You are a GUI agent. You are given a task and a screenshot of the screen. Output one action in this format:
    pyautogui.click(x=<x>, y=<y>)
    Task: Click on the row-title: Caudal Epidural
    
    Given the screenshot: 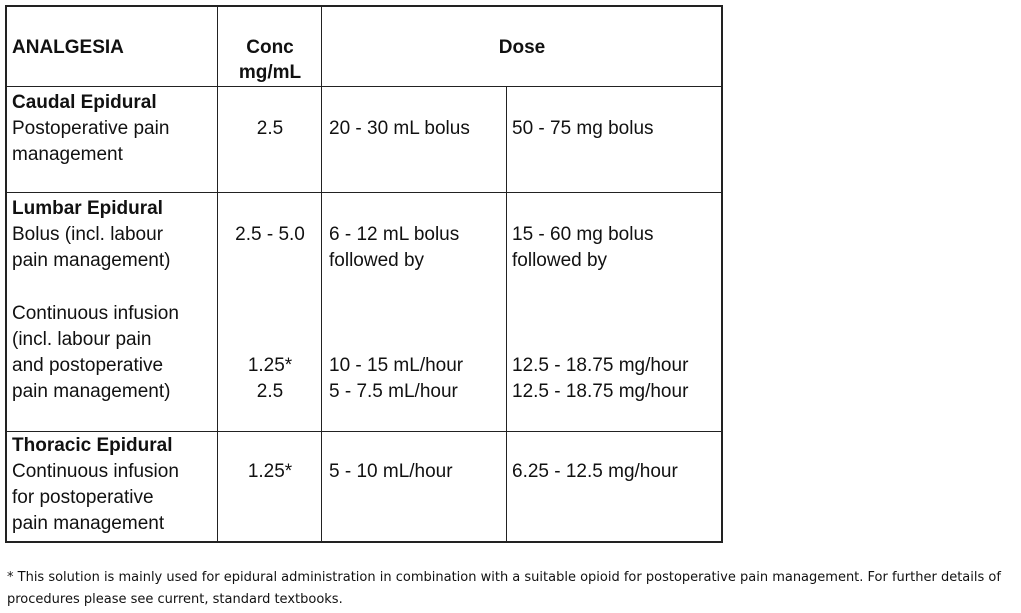 What is the action you would take?
    pyautogui.click(x=84, y=102)
    